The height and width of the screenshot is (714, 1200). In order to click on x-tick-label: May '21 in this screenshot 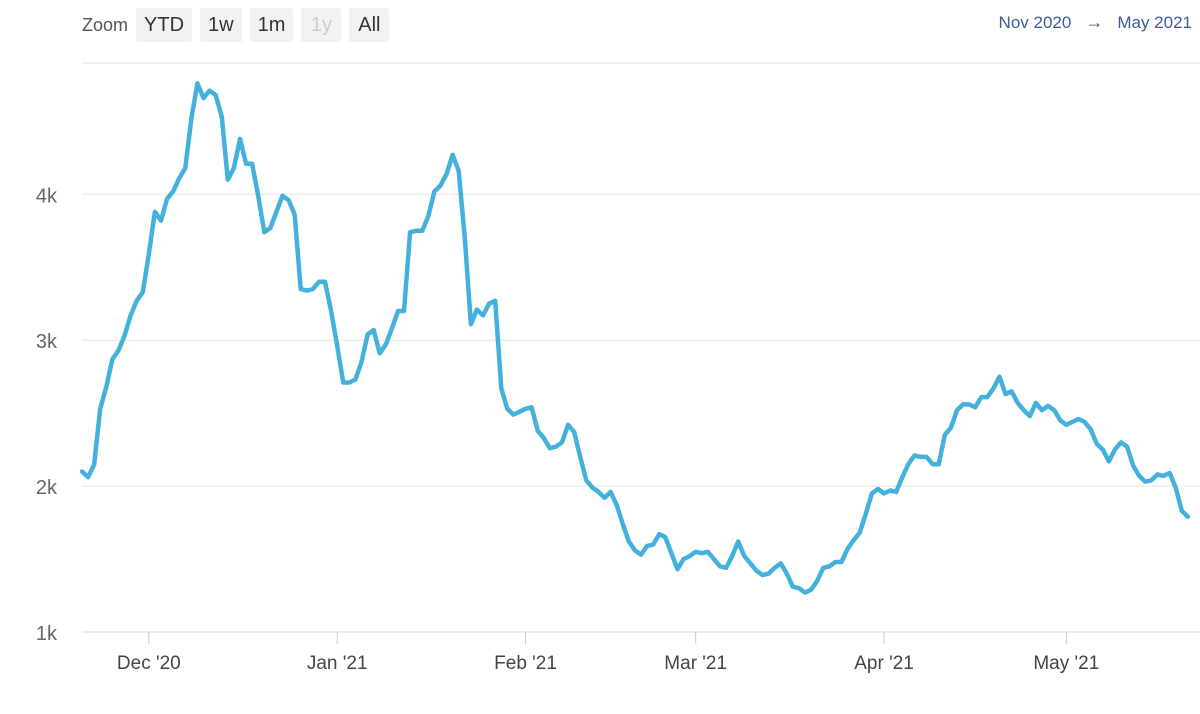, I will do `click(1066, 663)`.